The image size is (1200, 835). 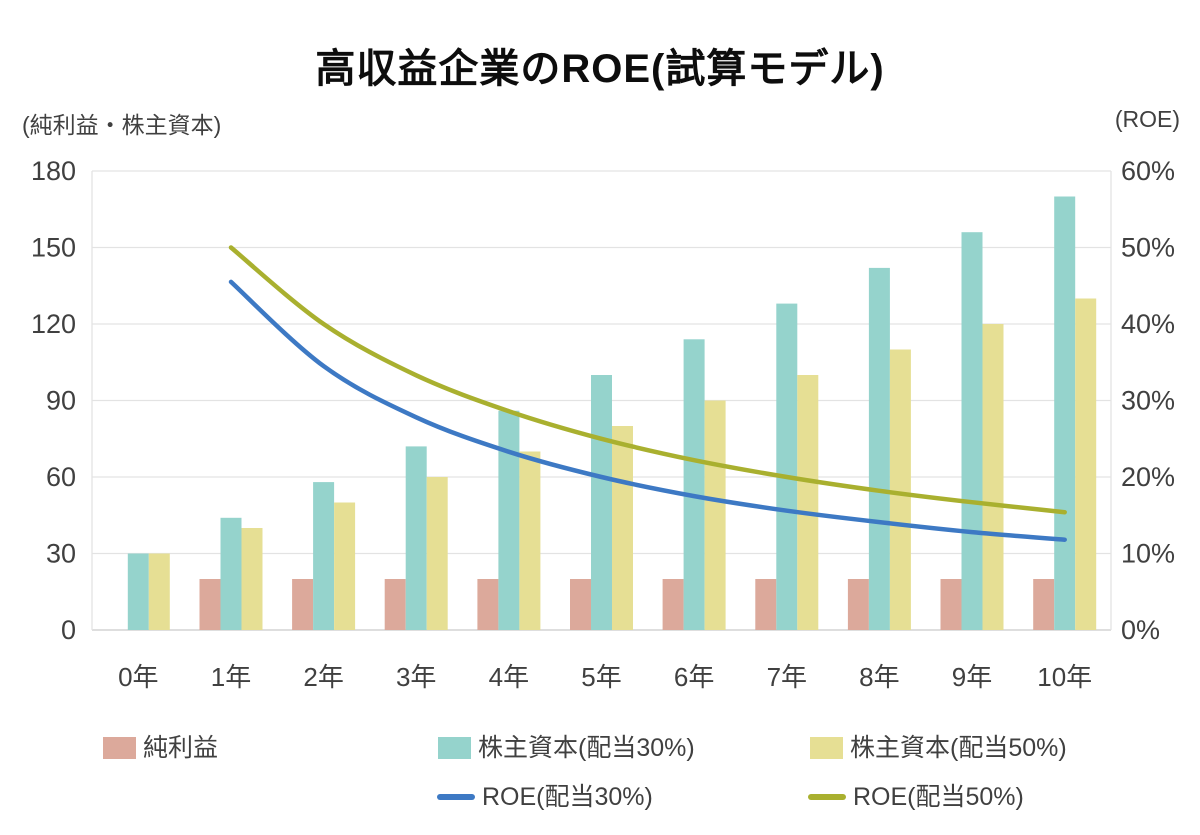 What do you see at coordinates (1148, 171) in the screenshot?
I see `right-tick: 60%` at bounding box center [1148, 171].